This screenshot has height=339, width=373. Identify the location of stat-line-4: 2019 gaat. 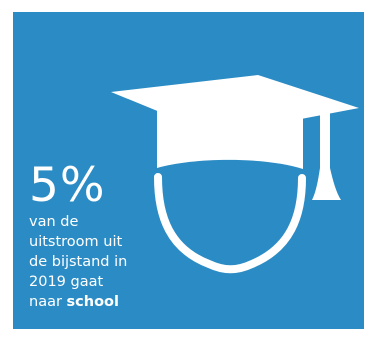
(66, 282).